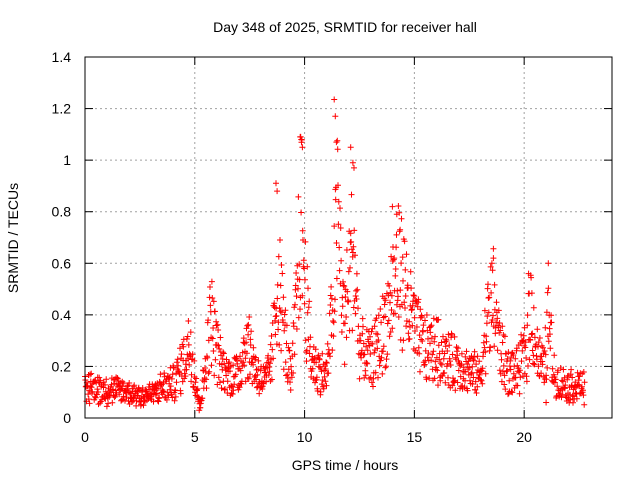  I want to click on y-tick-label: 0.6, so click(62, 263).